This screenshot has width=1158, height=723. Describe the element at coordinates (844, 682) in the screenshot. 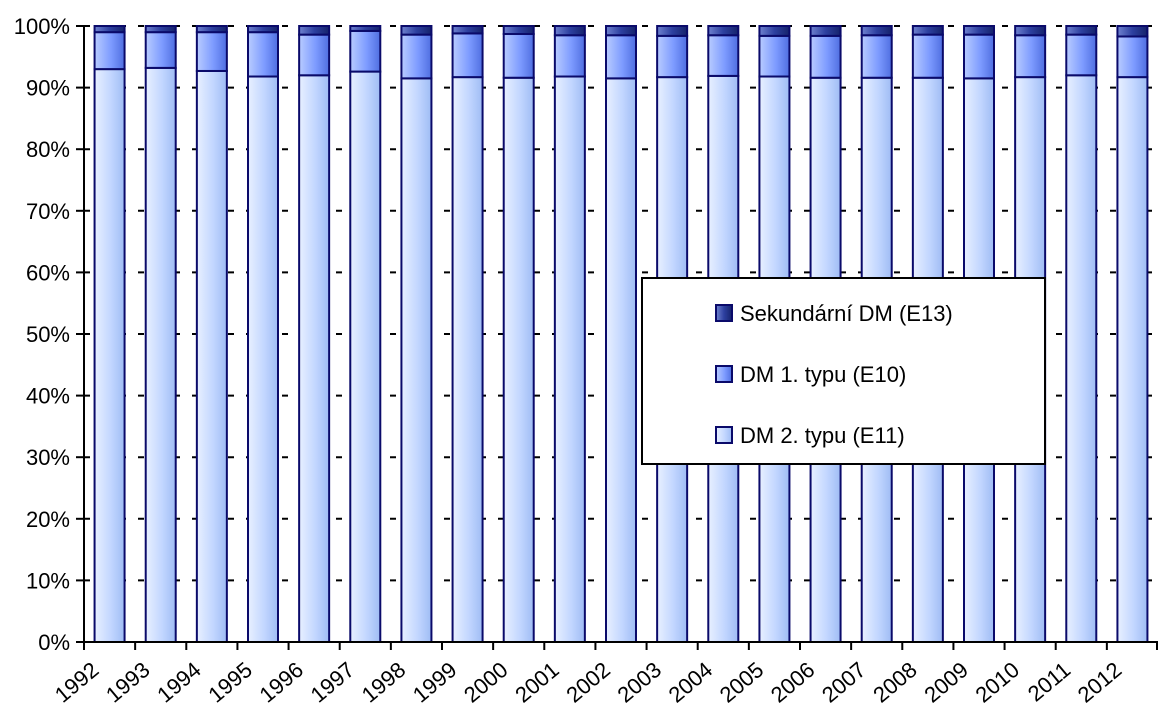

I see `x-tick-label: 2007` at that location.